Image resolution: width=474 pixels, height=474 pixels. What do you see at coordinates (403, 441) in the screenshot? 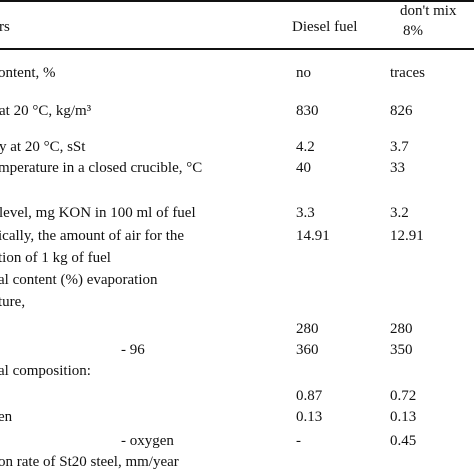
I see `mix-value: 0.45` at bounding box center [403, 441].